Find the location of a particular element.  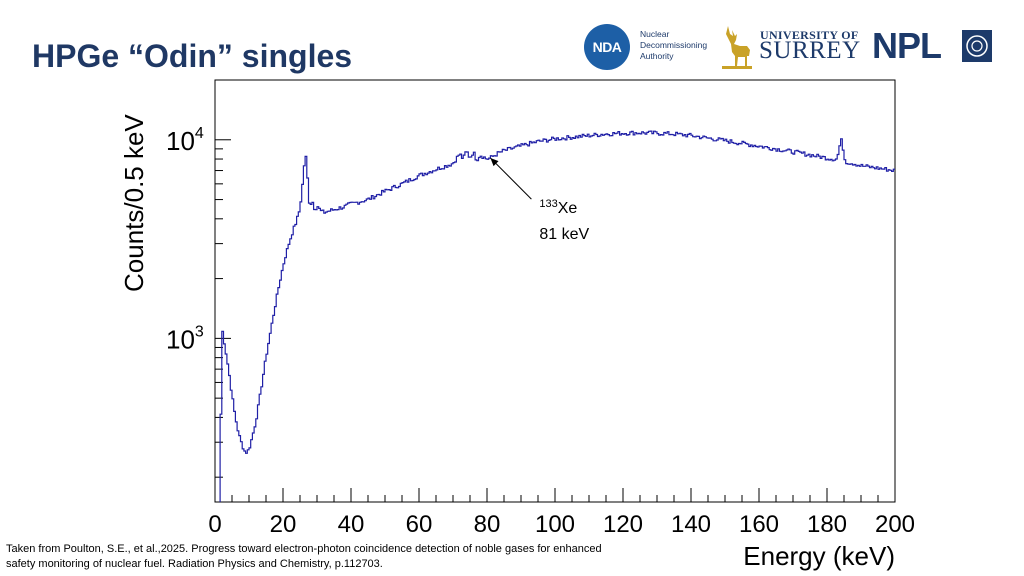

surrey-logo-text: SURREY is located at coordinates (810, 50).